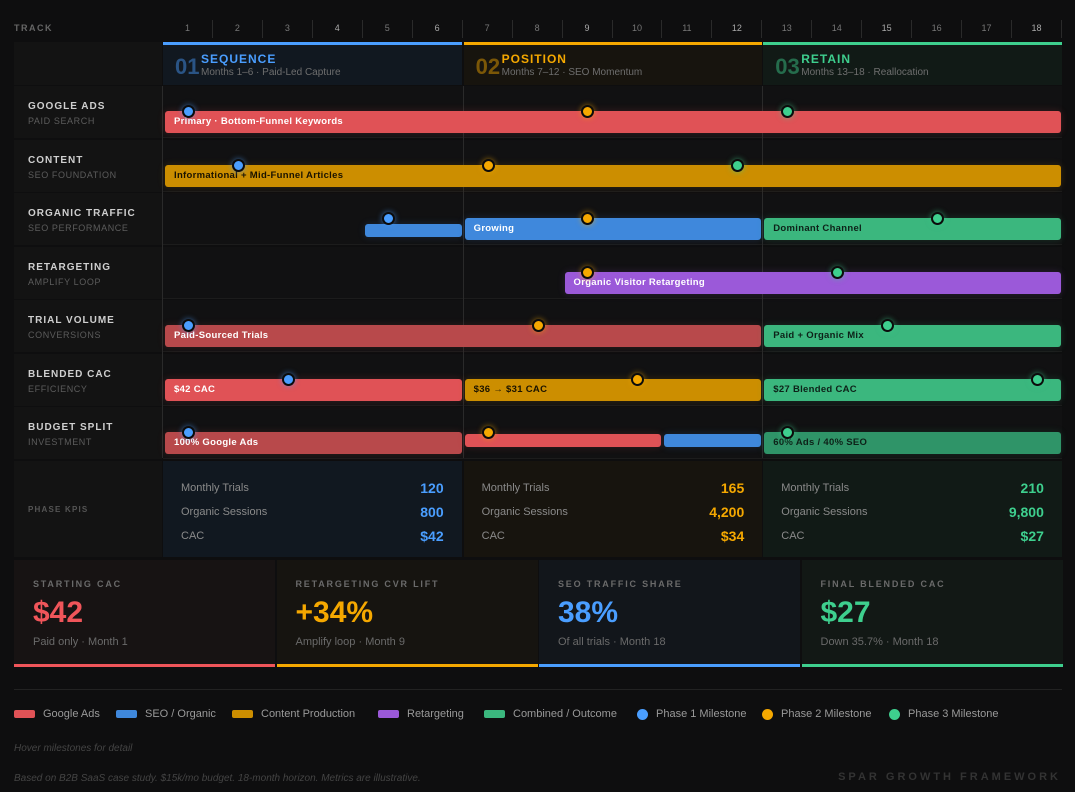 Image resolution: width=1075 pixels, height=792 pixels. Describe the element at coordinates (438, 29) in the screenshot. I see `month-tick: 6` at that location.